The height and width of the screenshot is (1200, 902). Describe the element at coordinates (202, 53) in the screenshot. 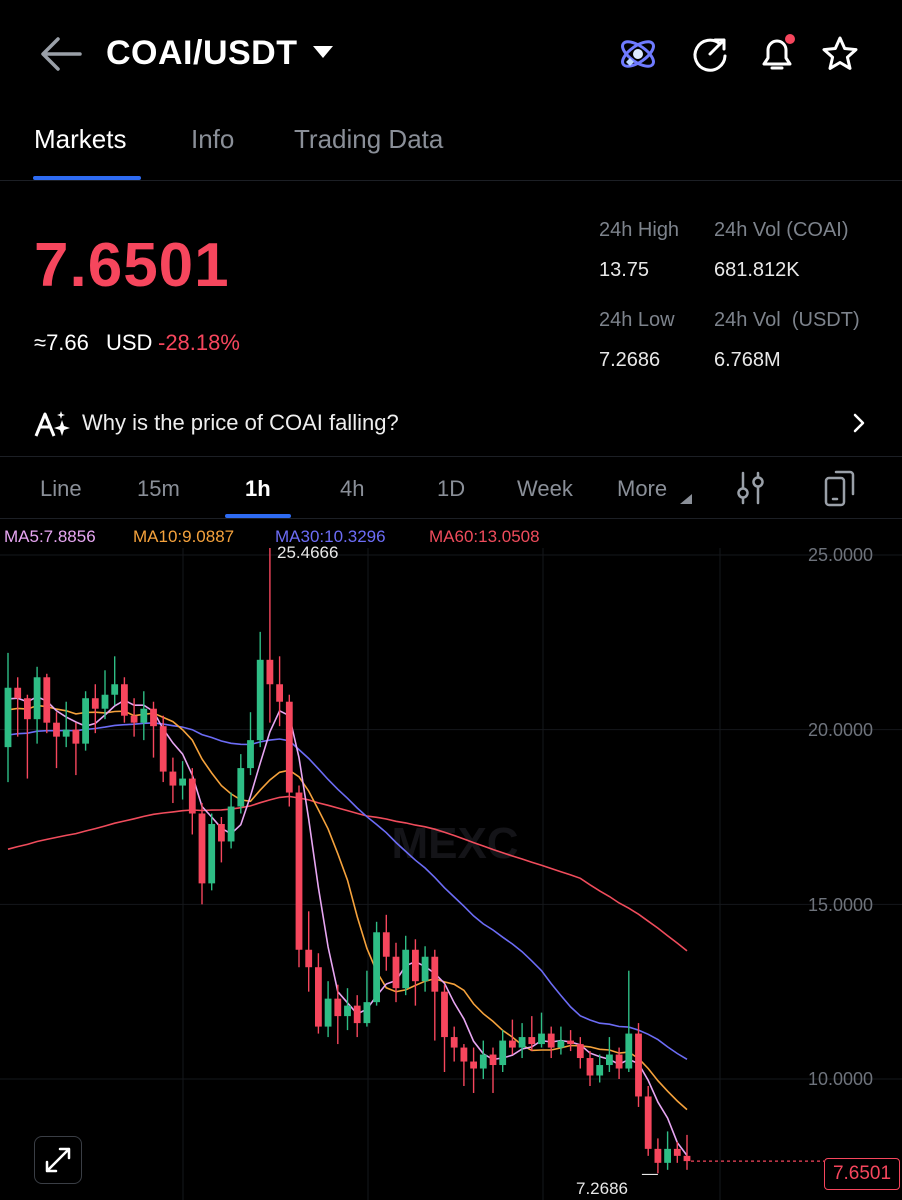

I see `pair-title: COAI/USDT` at that location.